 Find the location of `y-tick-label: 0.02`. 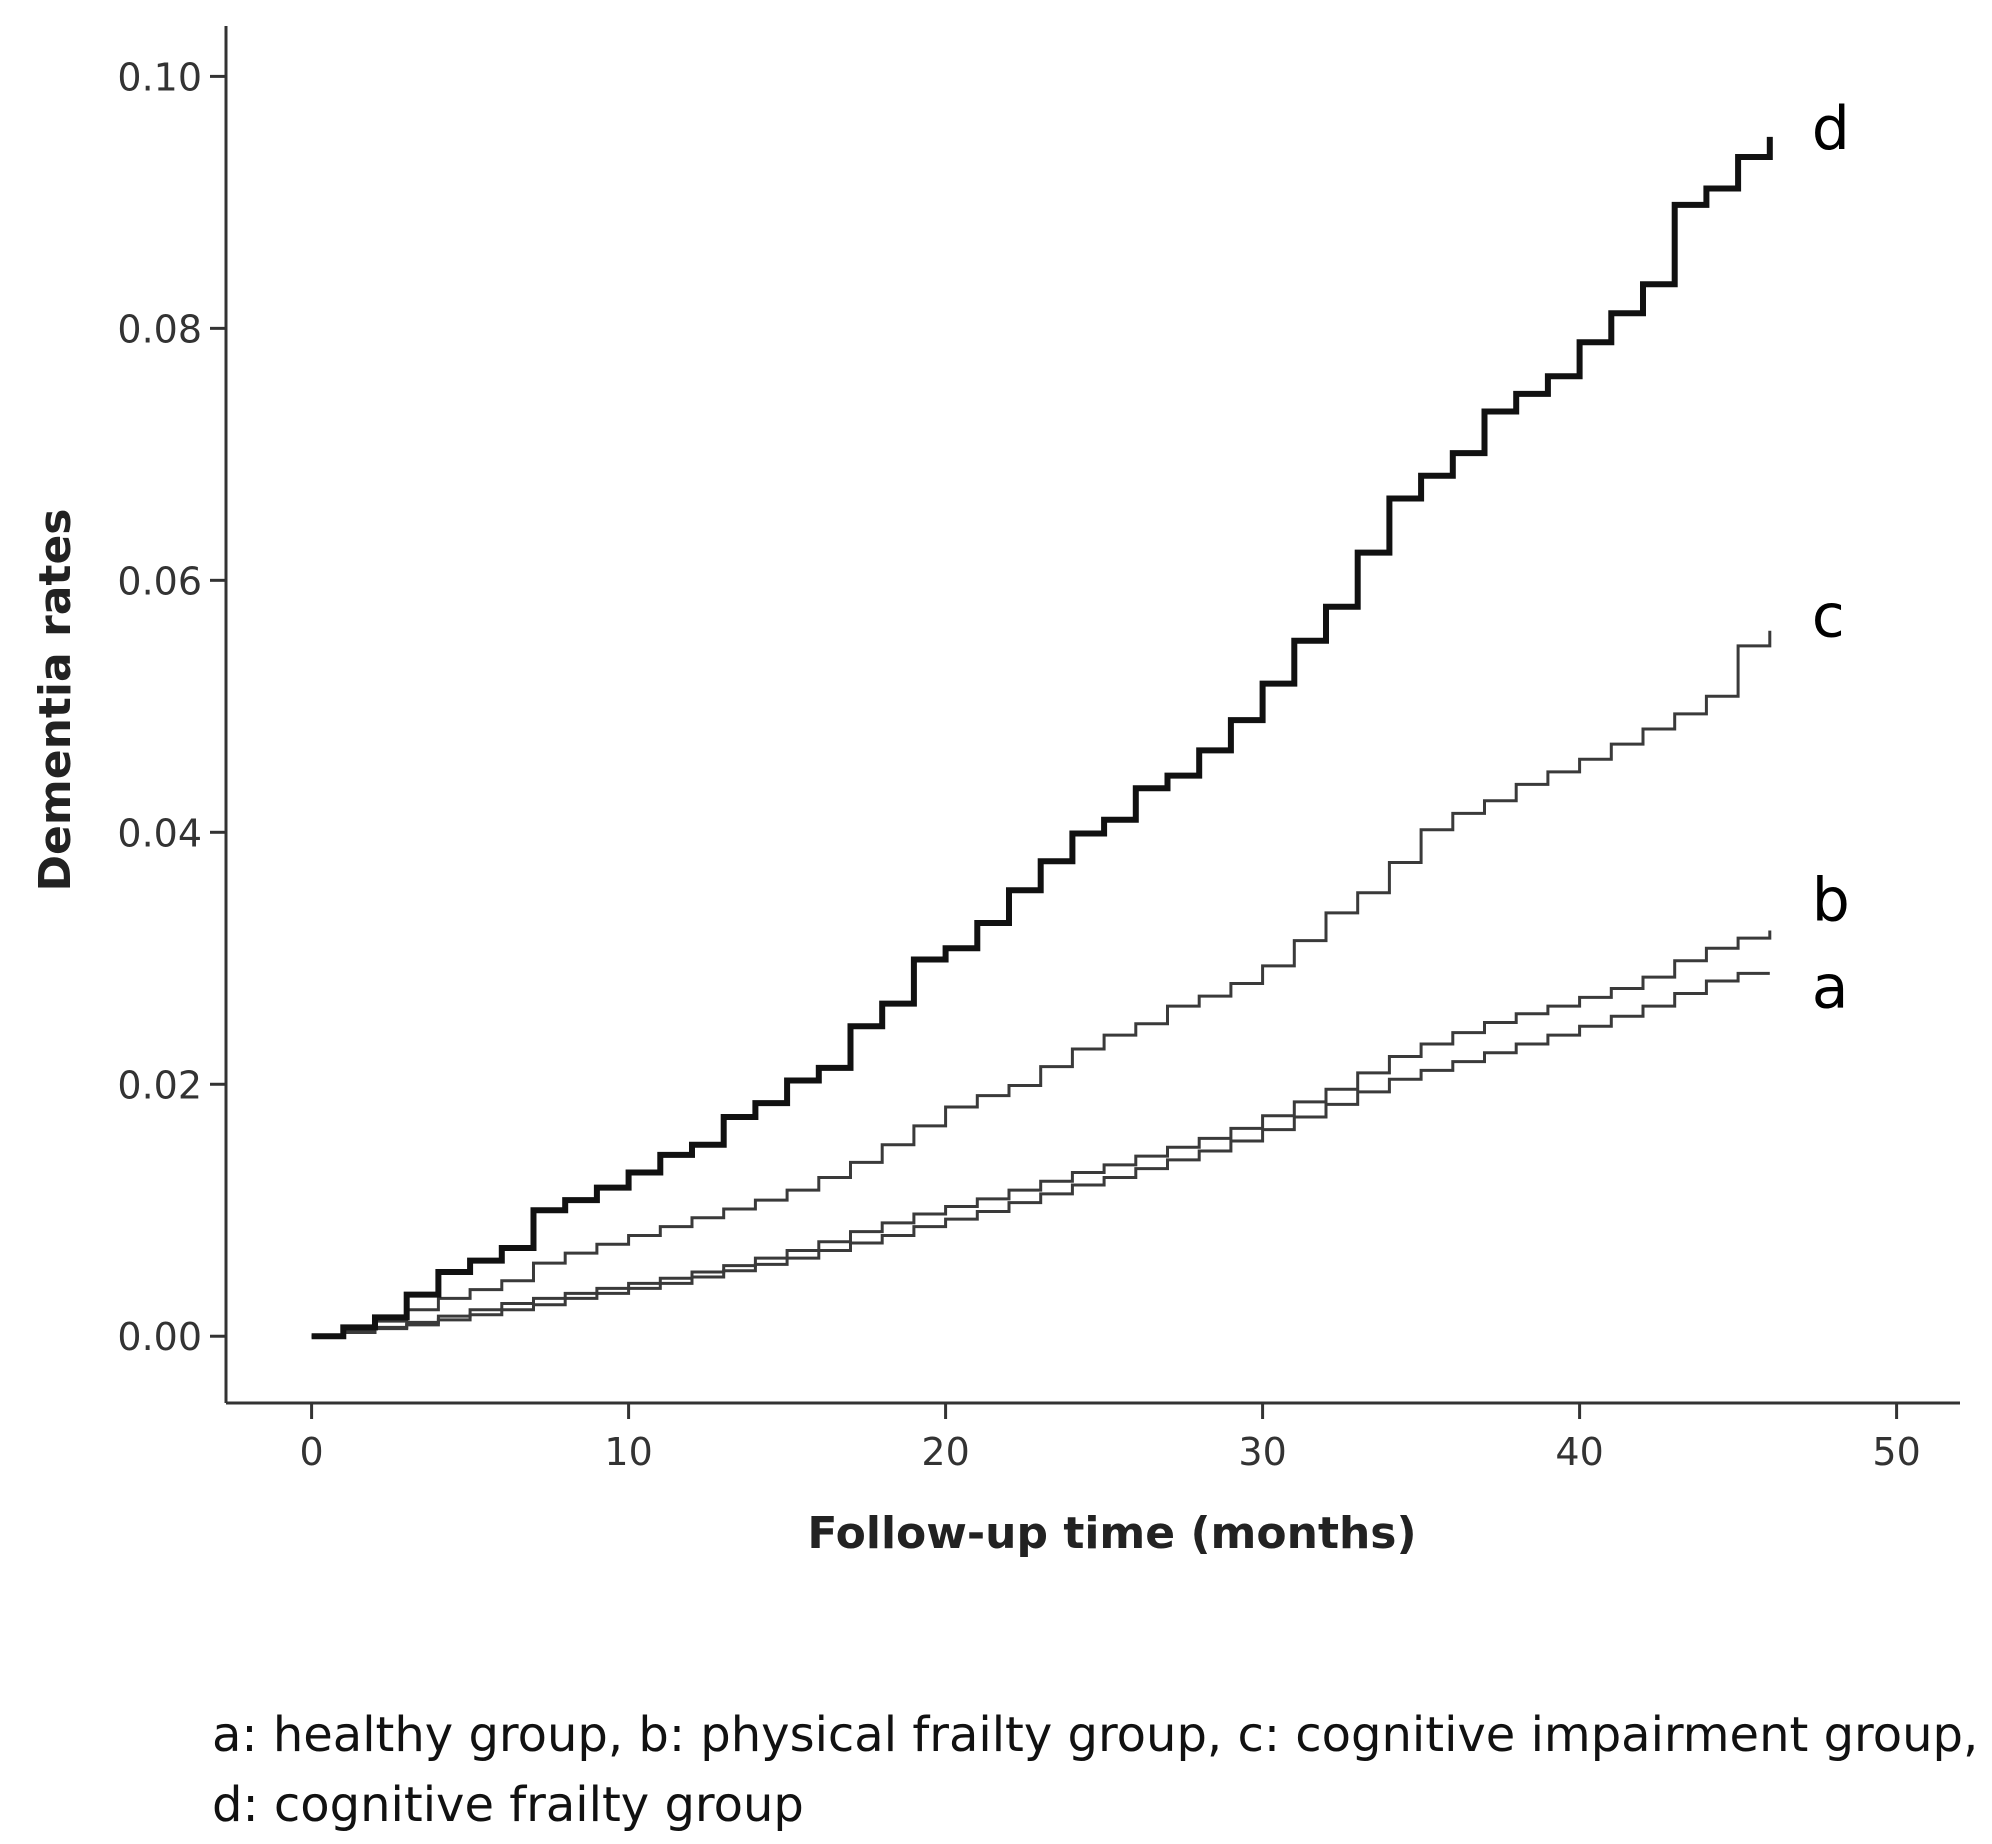

y-tick-label: 0.02 is located at coordinates (159, 1085).